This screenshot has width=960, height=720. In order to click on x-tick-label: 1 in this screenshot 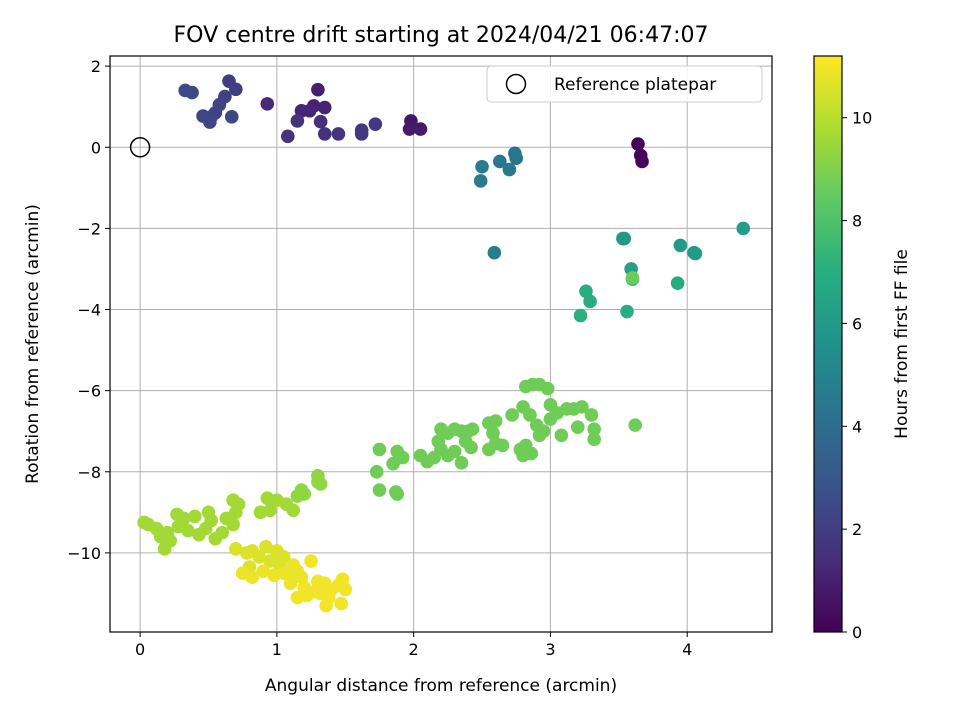, I will do `click(277, 649)`.